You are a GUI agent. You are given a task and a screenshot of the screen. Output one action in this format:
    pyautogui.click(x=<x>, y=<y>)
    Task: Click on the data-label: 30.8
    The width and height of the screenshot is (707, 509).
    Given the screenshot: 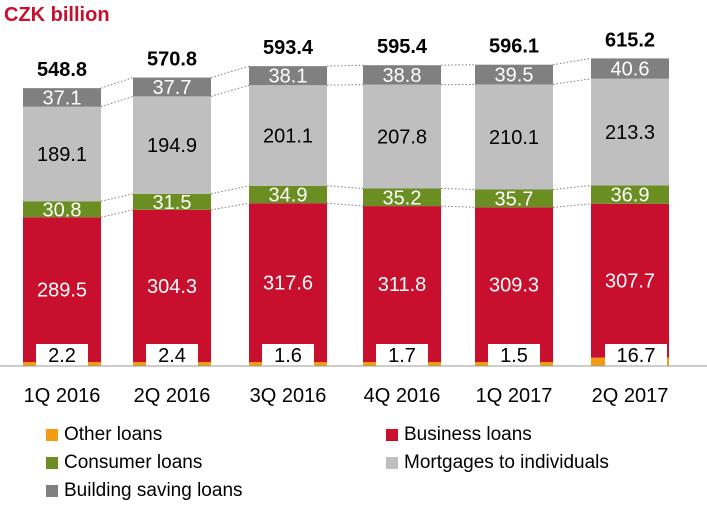 What is the action you would take?
    pyautogui.click(x=62, y=210)
    